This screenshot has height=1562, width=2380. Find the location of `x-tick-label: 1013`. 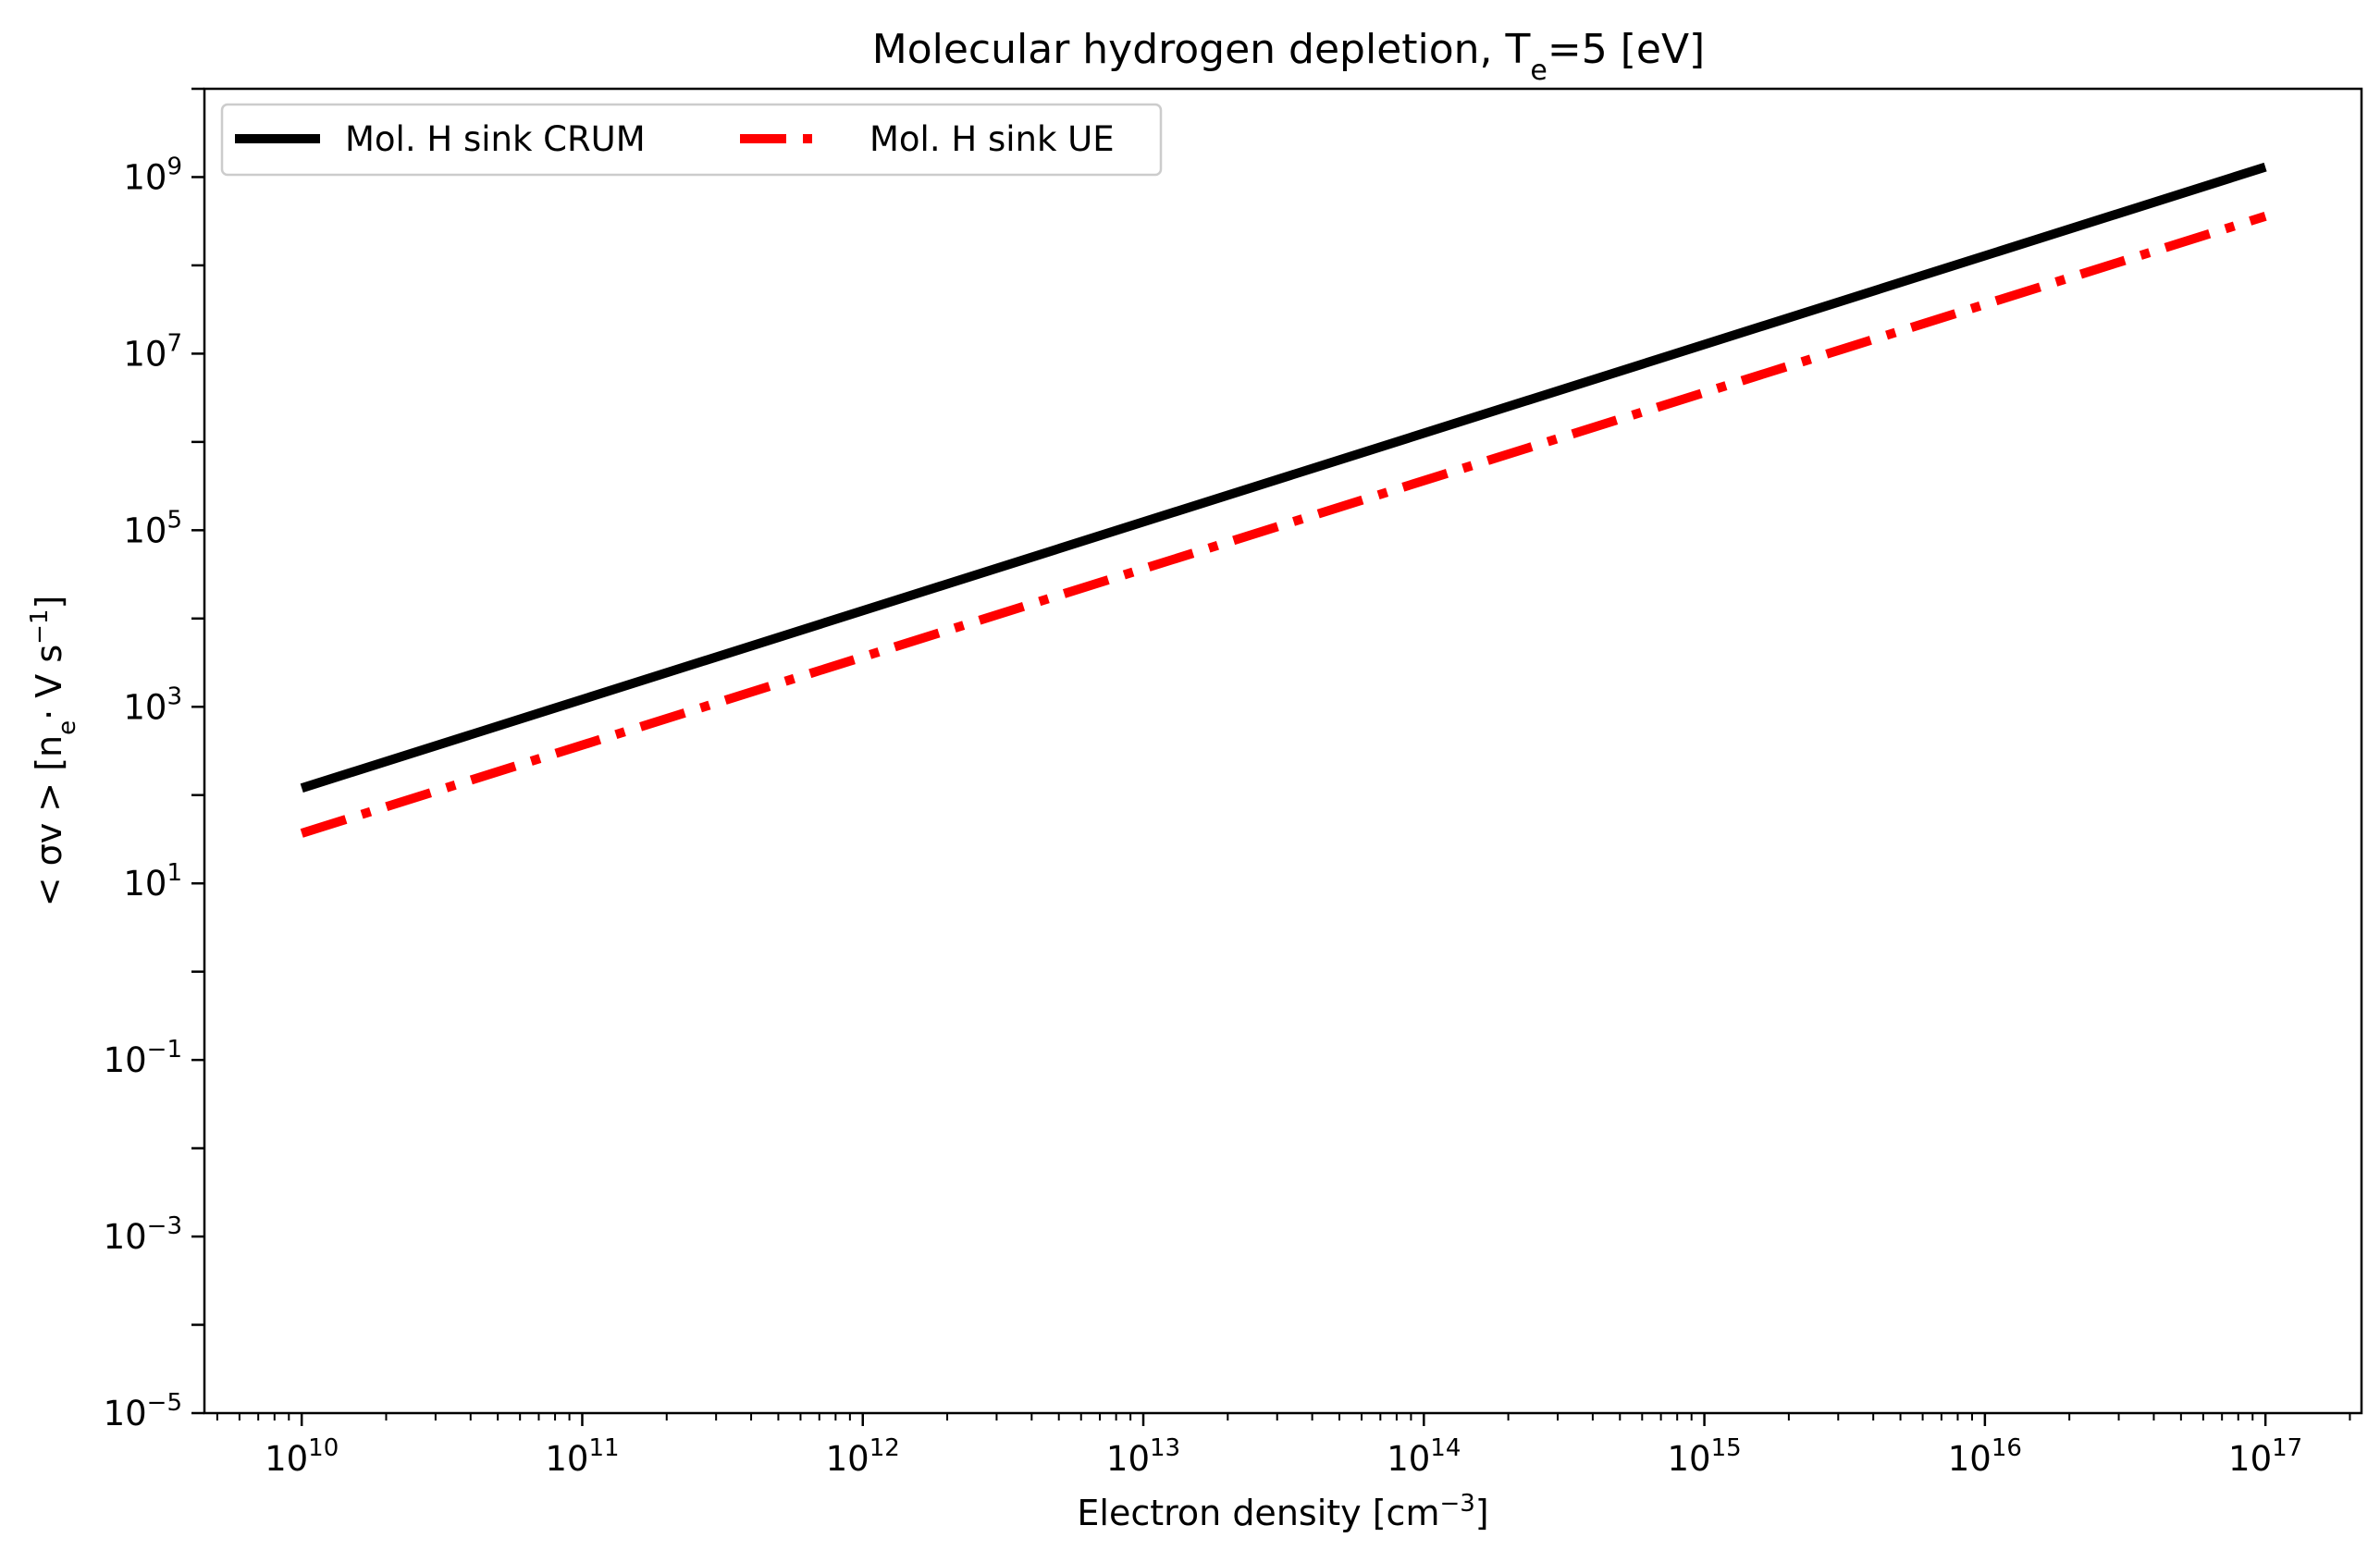

x-tick-label: 1013 is located at coordinates (1143, 1456).